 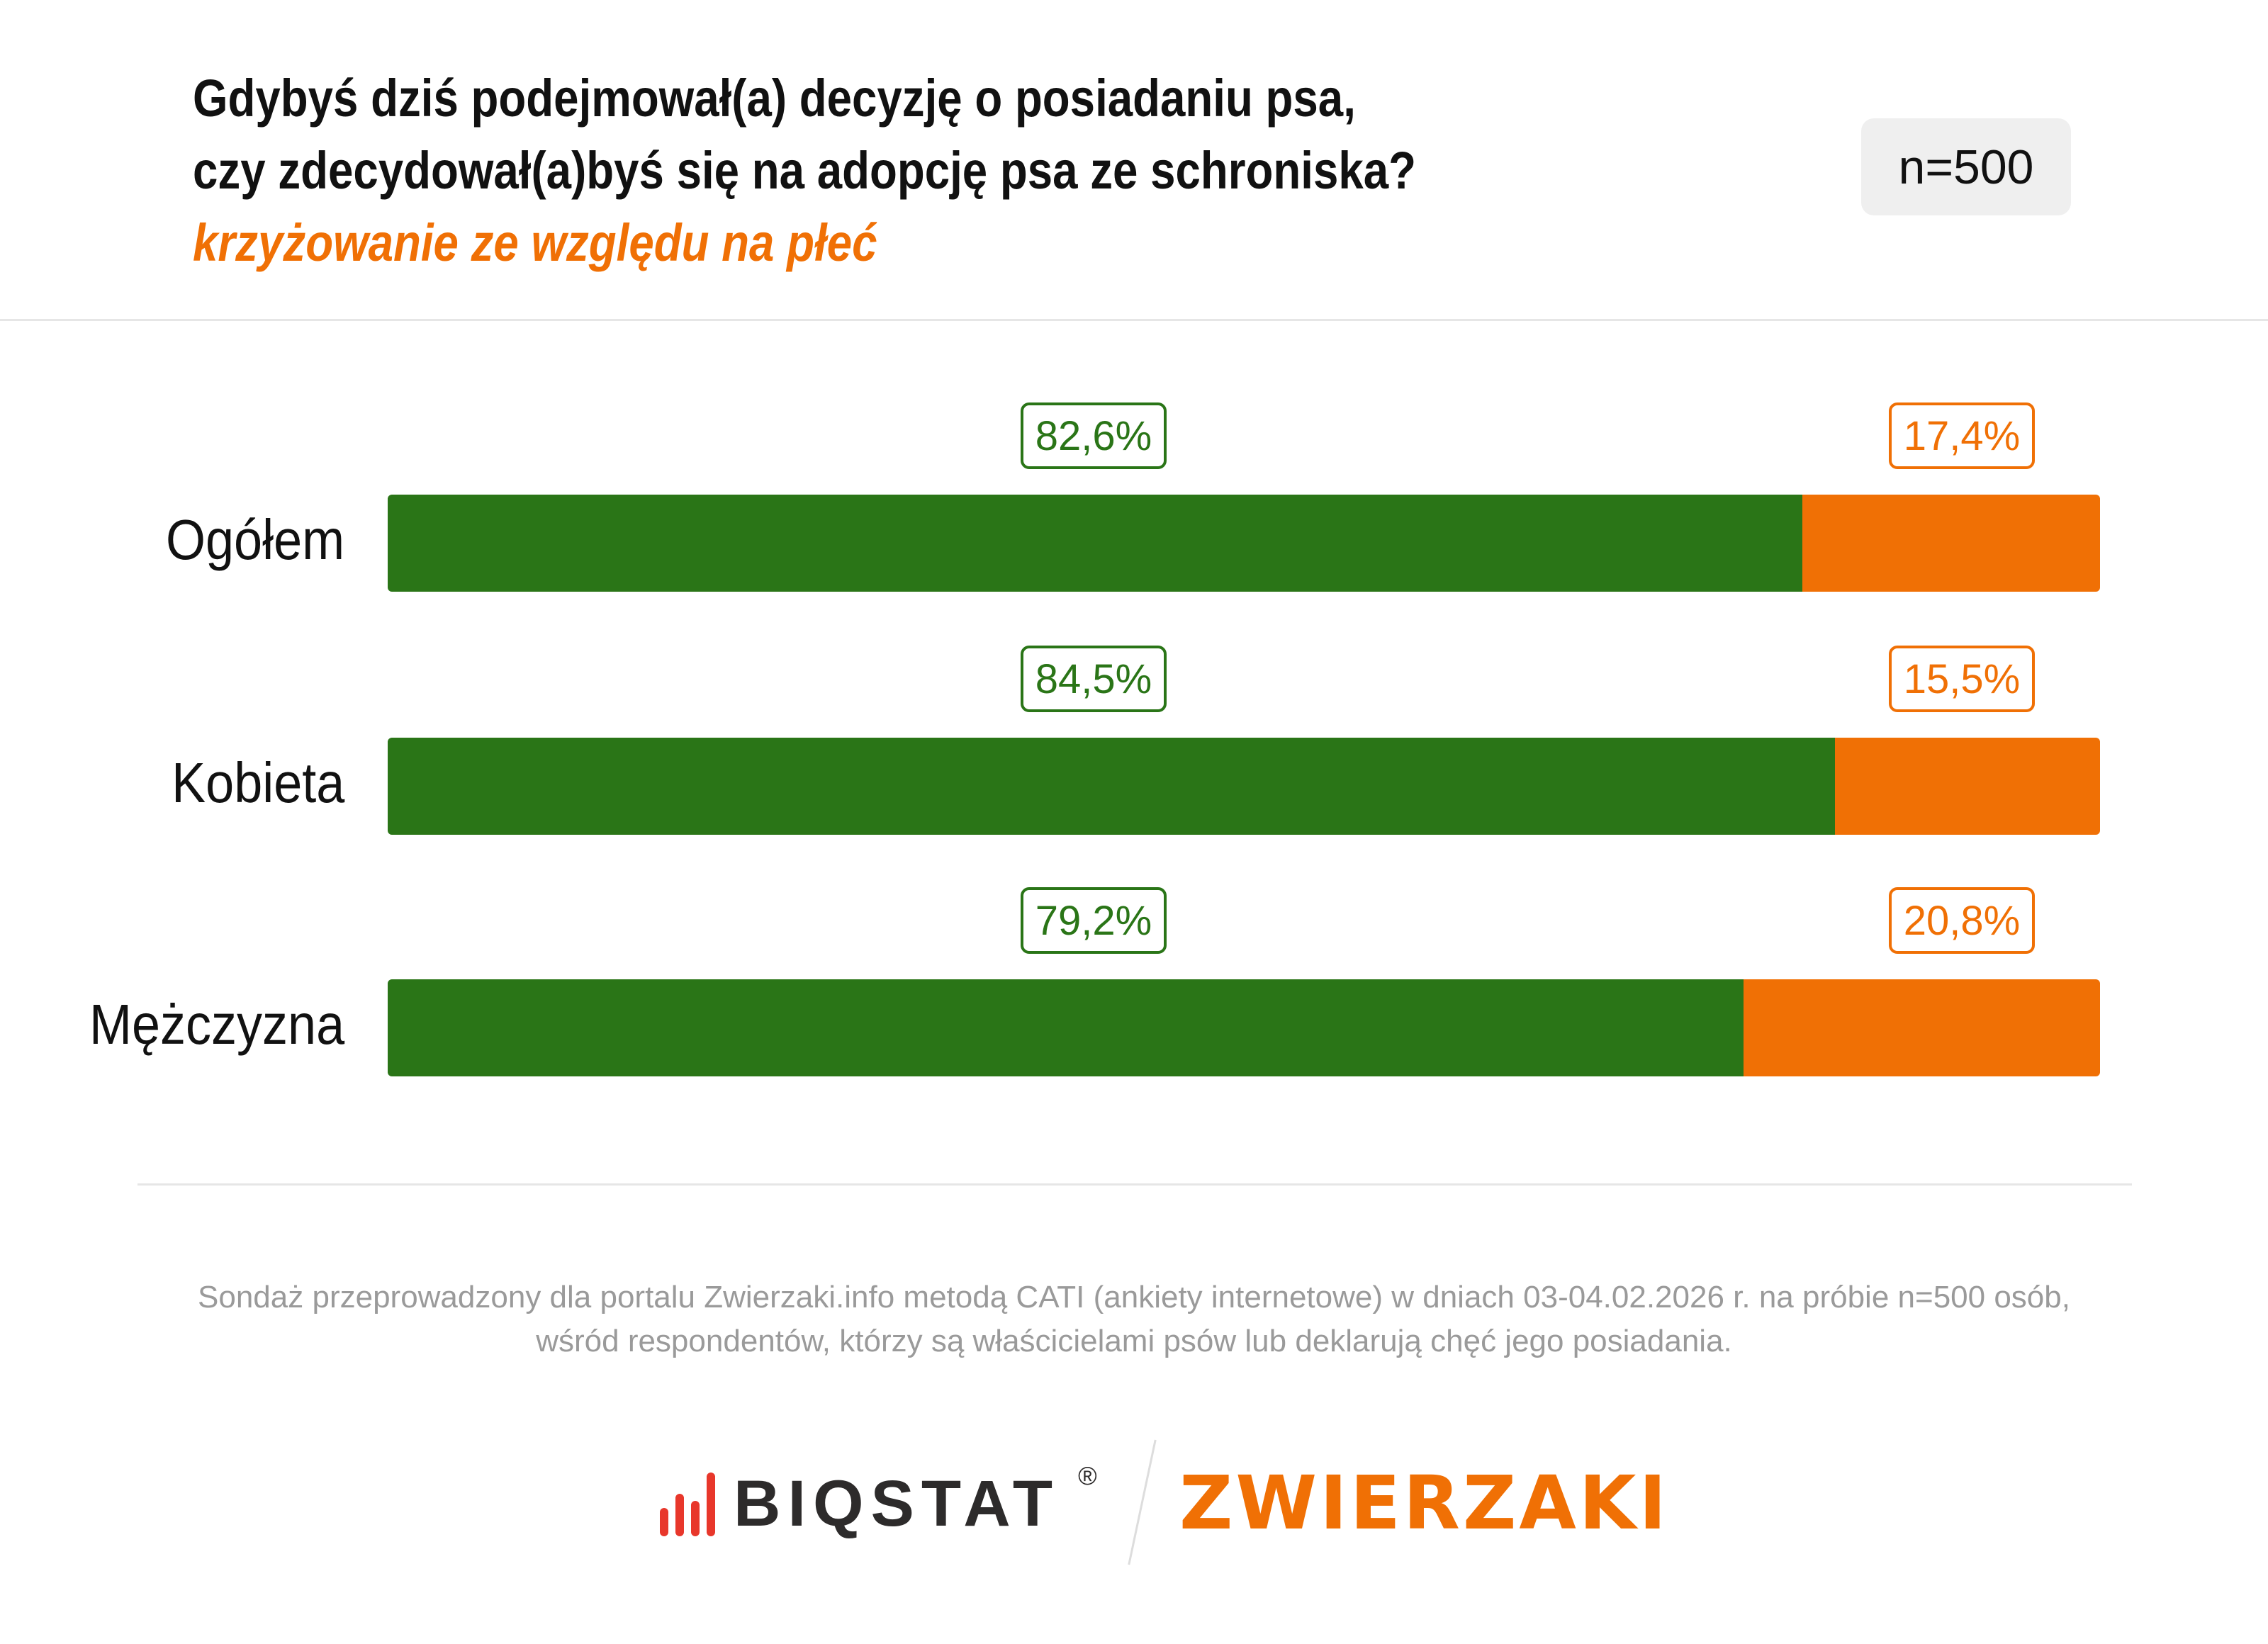 What do you see at coordinates (1966, 166) in the screenshot?
I see `sample-size-badge: n=500` at bounding box center [1966, 166].